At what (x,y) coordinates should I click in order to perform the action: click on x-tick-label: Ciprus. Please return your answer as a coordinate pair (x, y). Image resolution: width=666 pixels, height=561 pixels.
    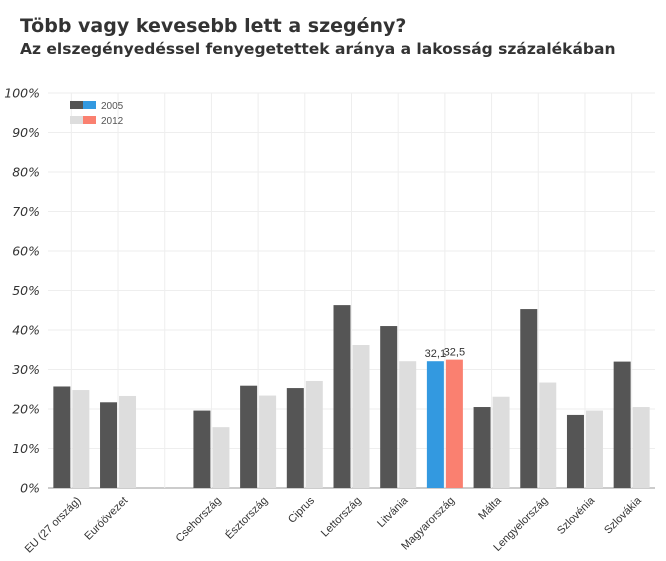
    Looking at the image, I should click on (301, 509).